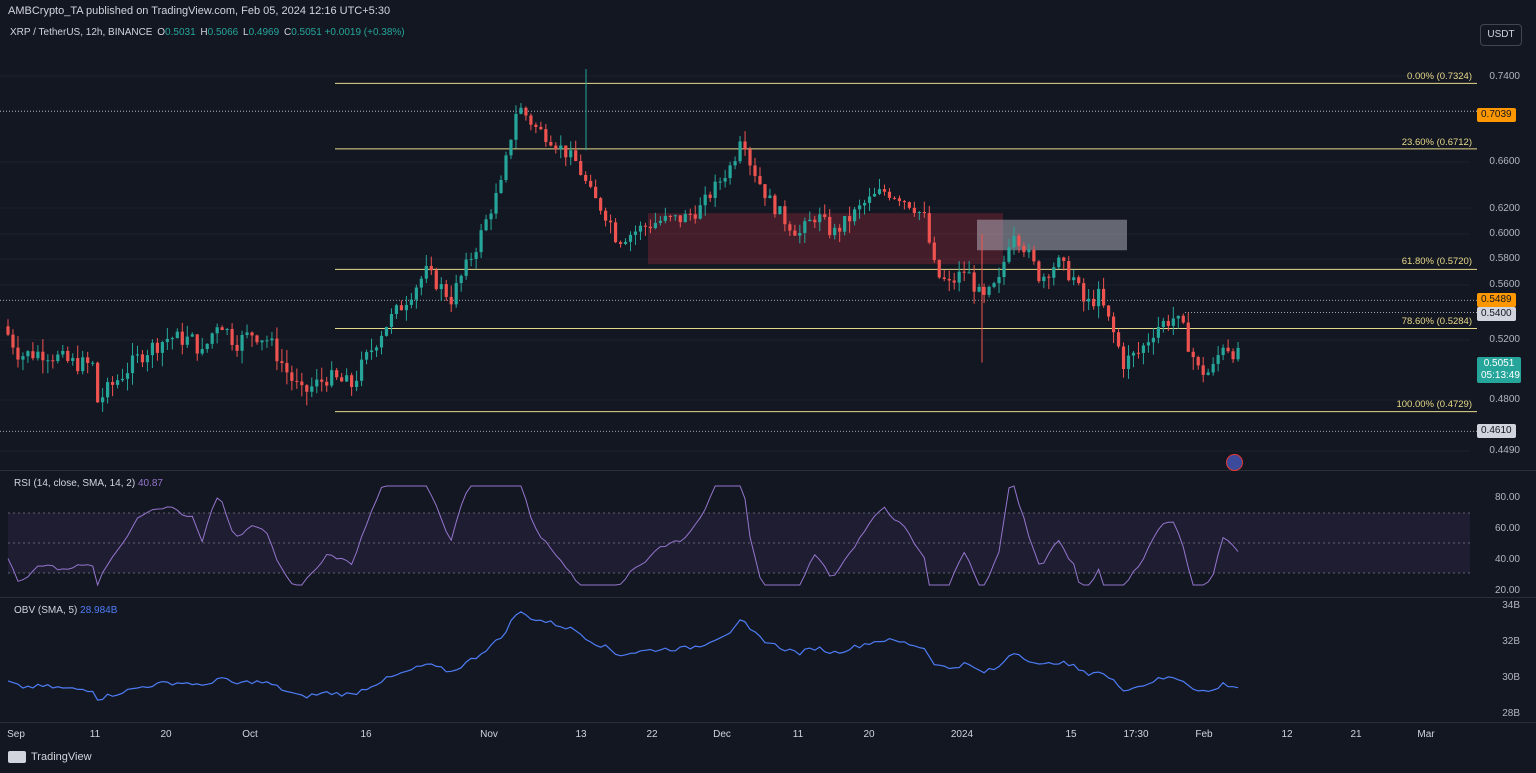 This screenshot has width=1536, height=773. What do you see at coordinates (738, 536) in the screenshot?
I see `rsi-pane` at bounding box center [738, 536].